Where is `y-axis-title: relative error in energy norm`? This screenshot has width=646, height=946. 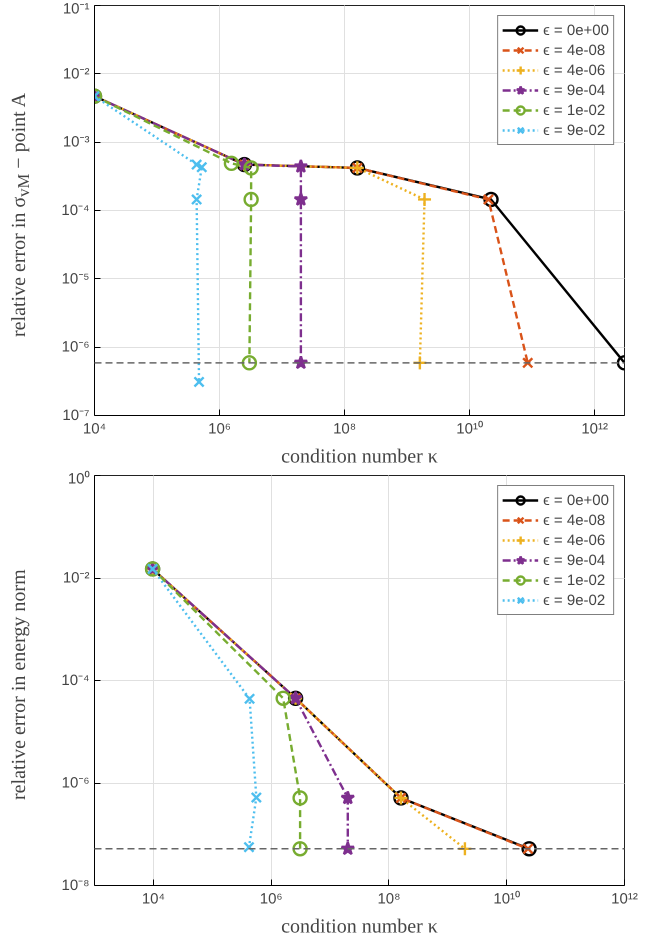
y-axis-title: relative error in energy norm is located at coordinates (19, 685).